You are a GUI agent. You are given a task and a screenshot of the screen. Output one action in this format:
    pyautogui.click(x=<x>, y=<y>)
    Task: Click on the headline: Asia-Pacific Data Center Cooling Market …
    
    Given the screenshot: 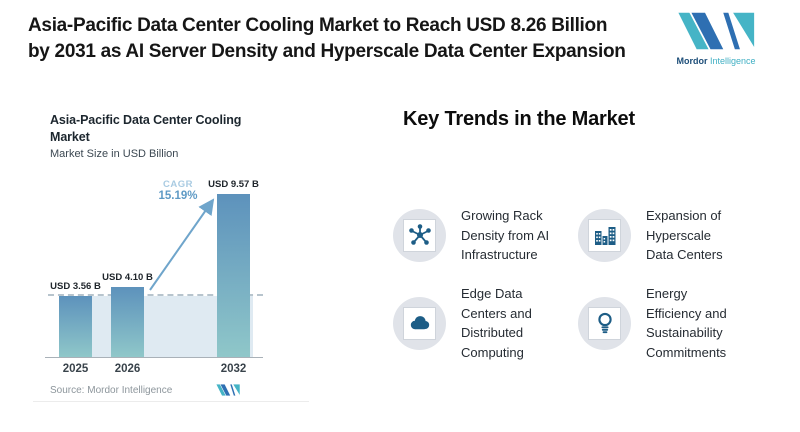 What is the action you would take?
    pyautogui.click(x=327, y=38)
    